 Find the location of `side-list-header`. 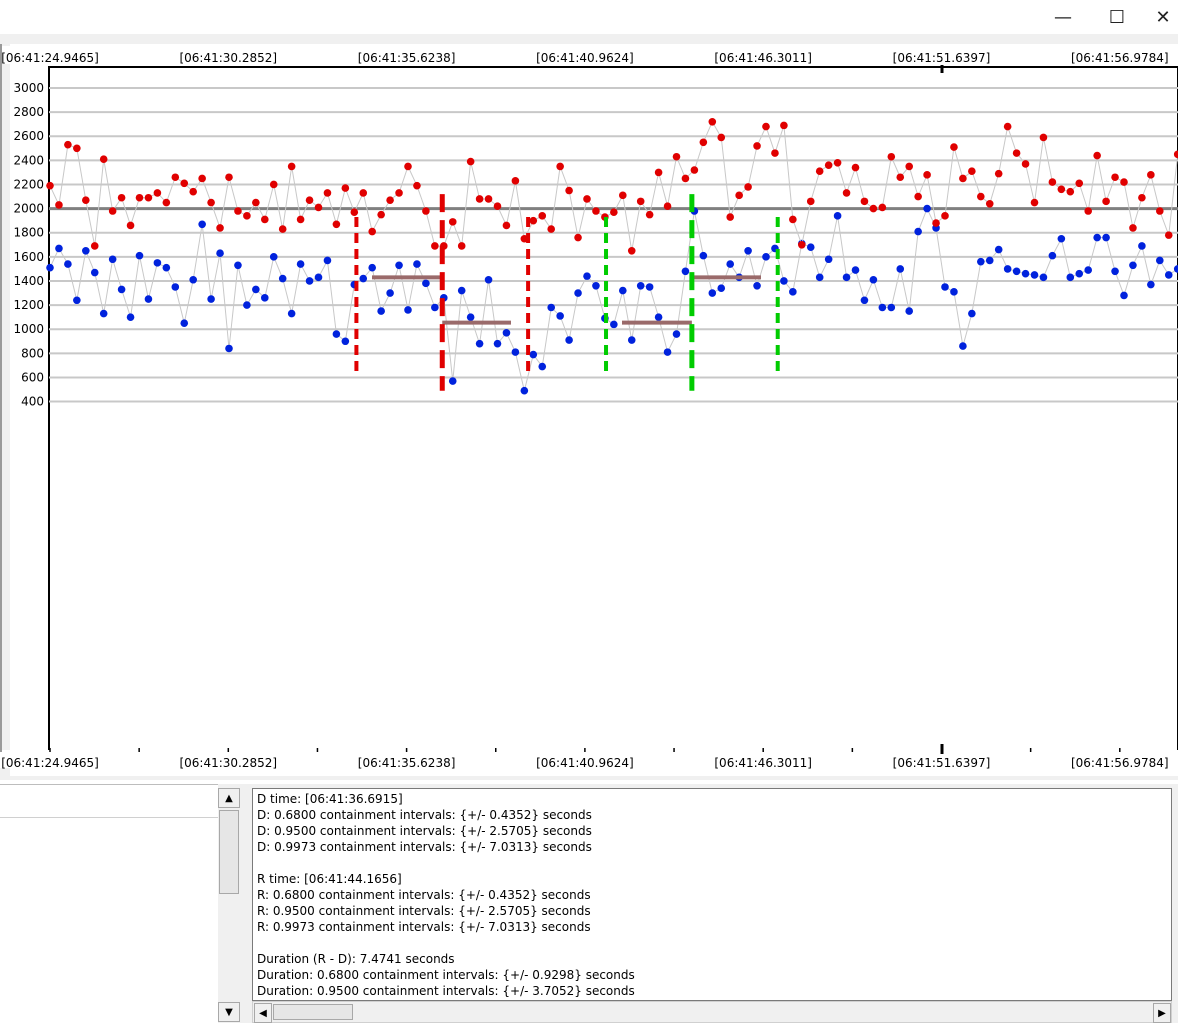

side-list-header is located at coordinates (109, 801).